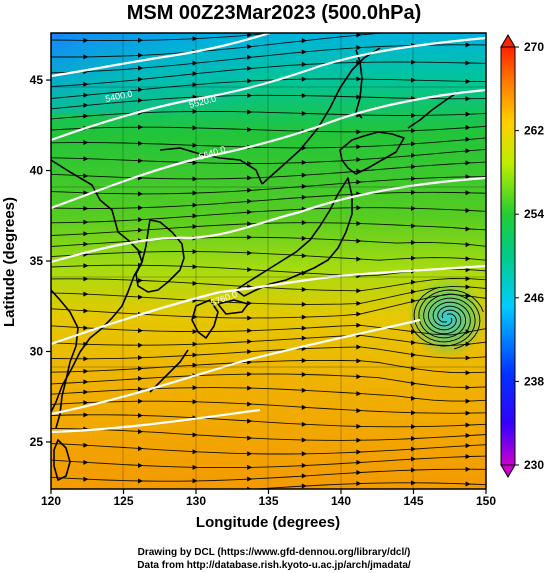 The width and height of the screenshot is (548, 573). Describe the element at coordinates (274, 13) in the screenshot. I see `page-title: MSM 00Z23Mar2023 (500.0hPa)` at that location.